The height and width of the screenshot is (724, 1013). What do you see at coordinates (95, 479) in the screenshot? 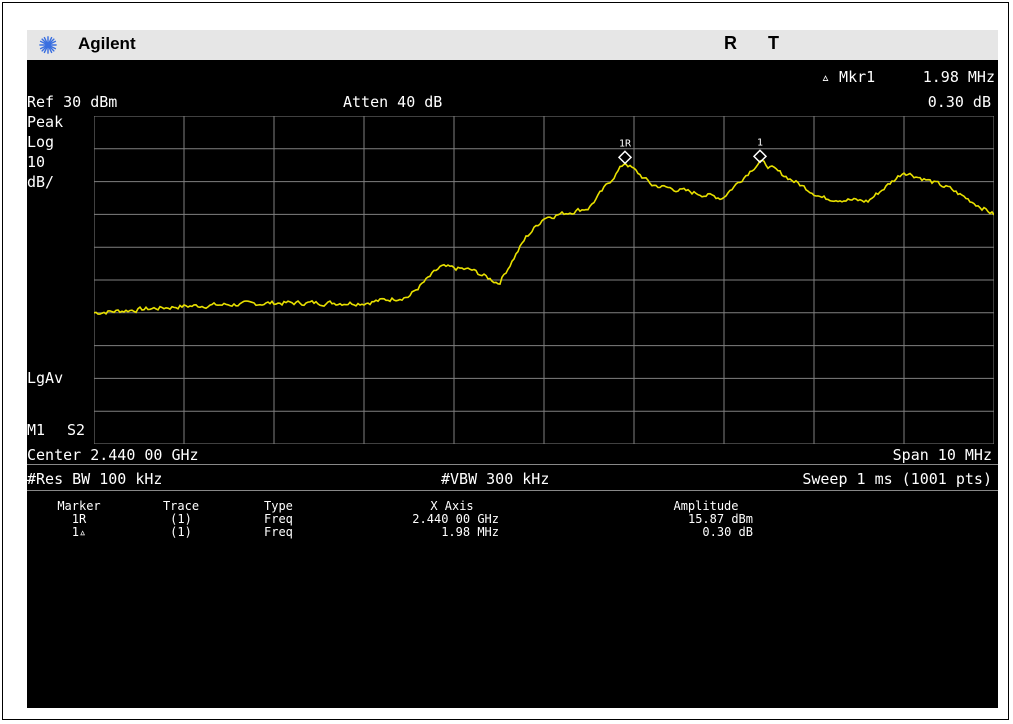
I see `resolution-bandwidth: #Res BW 100 kHz` at bounding box center [95, 479].